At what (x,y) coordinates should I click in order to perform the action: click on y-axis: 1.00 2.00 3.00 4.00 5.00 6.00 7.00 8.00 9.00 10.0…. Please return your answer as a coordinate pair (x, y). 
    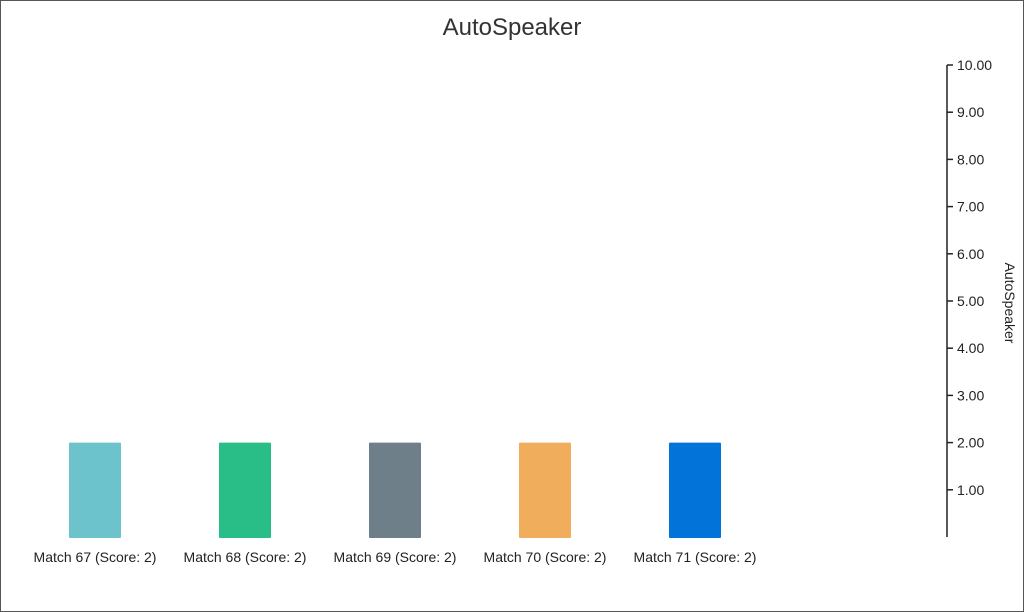
    Looking at the image, I should click on (969, 297).